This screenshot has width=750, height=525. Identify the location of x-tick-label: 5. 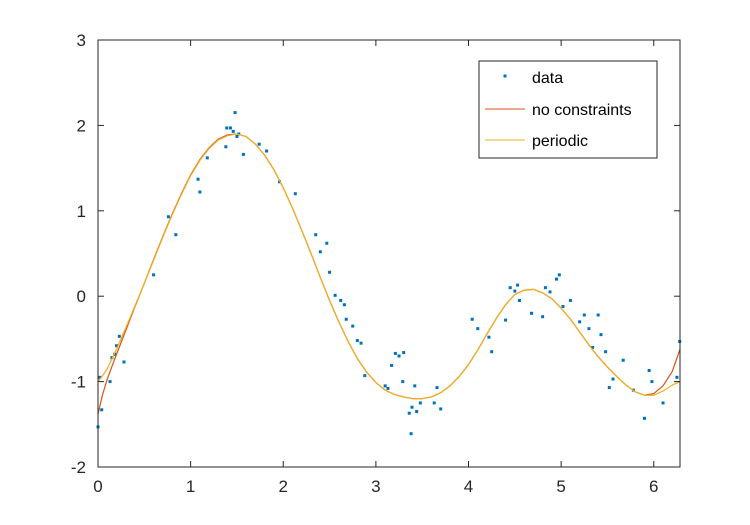
(560, 486).